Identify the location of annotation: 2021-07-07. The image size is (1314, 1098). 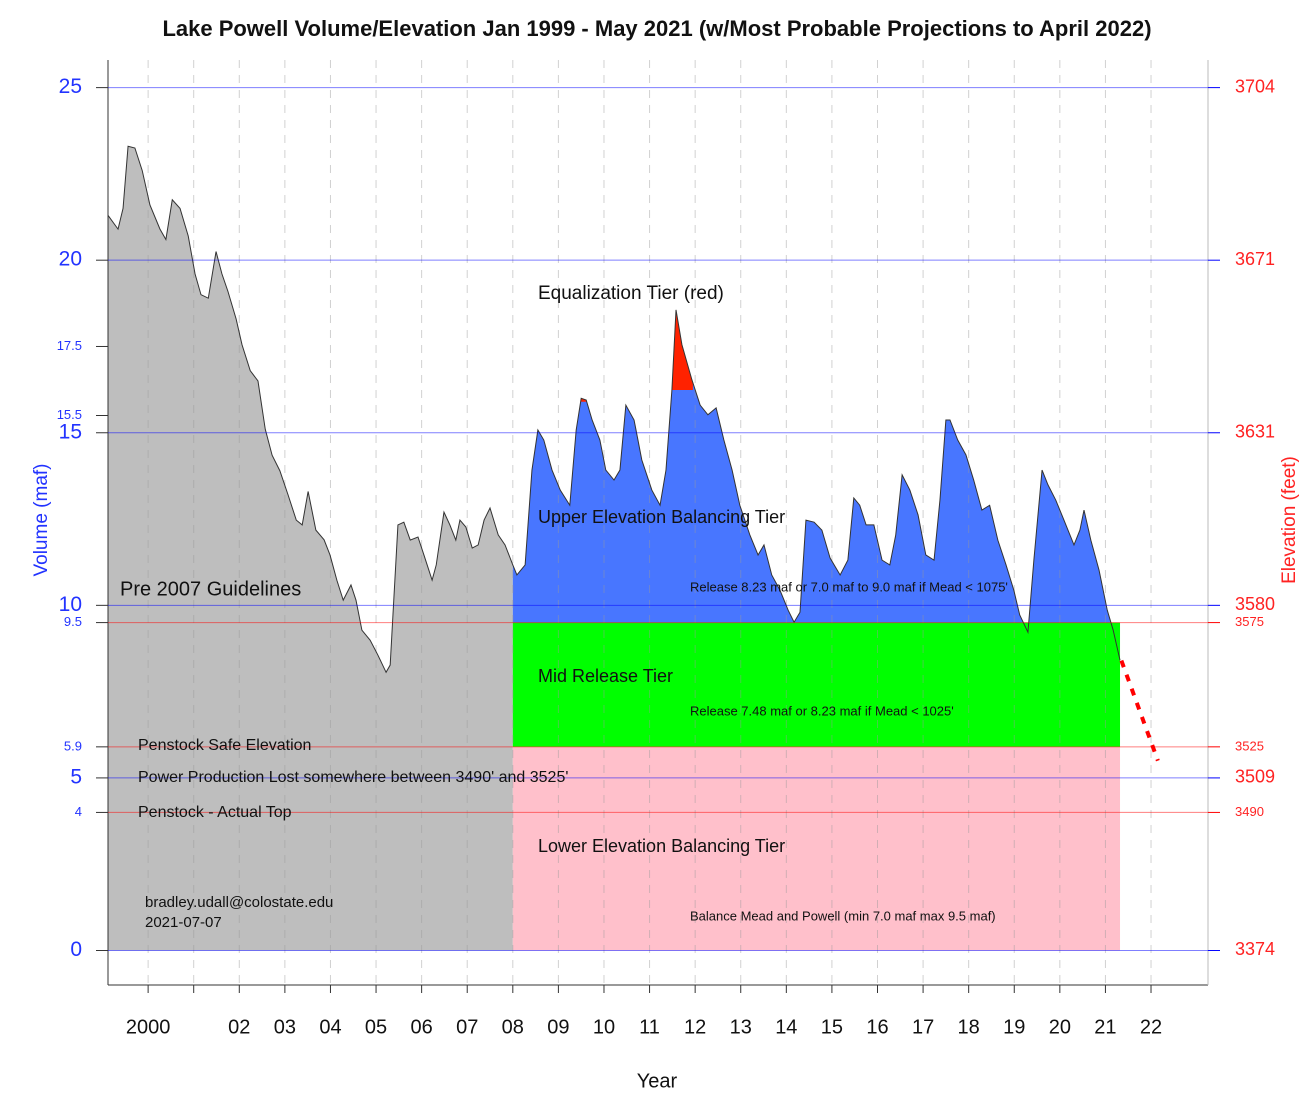
(183, 922).